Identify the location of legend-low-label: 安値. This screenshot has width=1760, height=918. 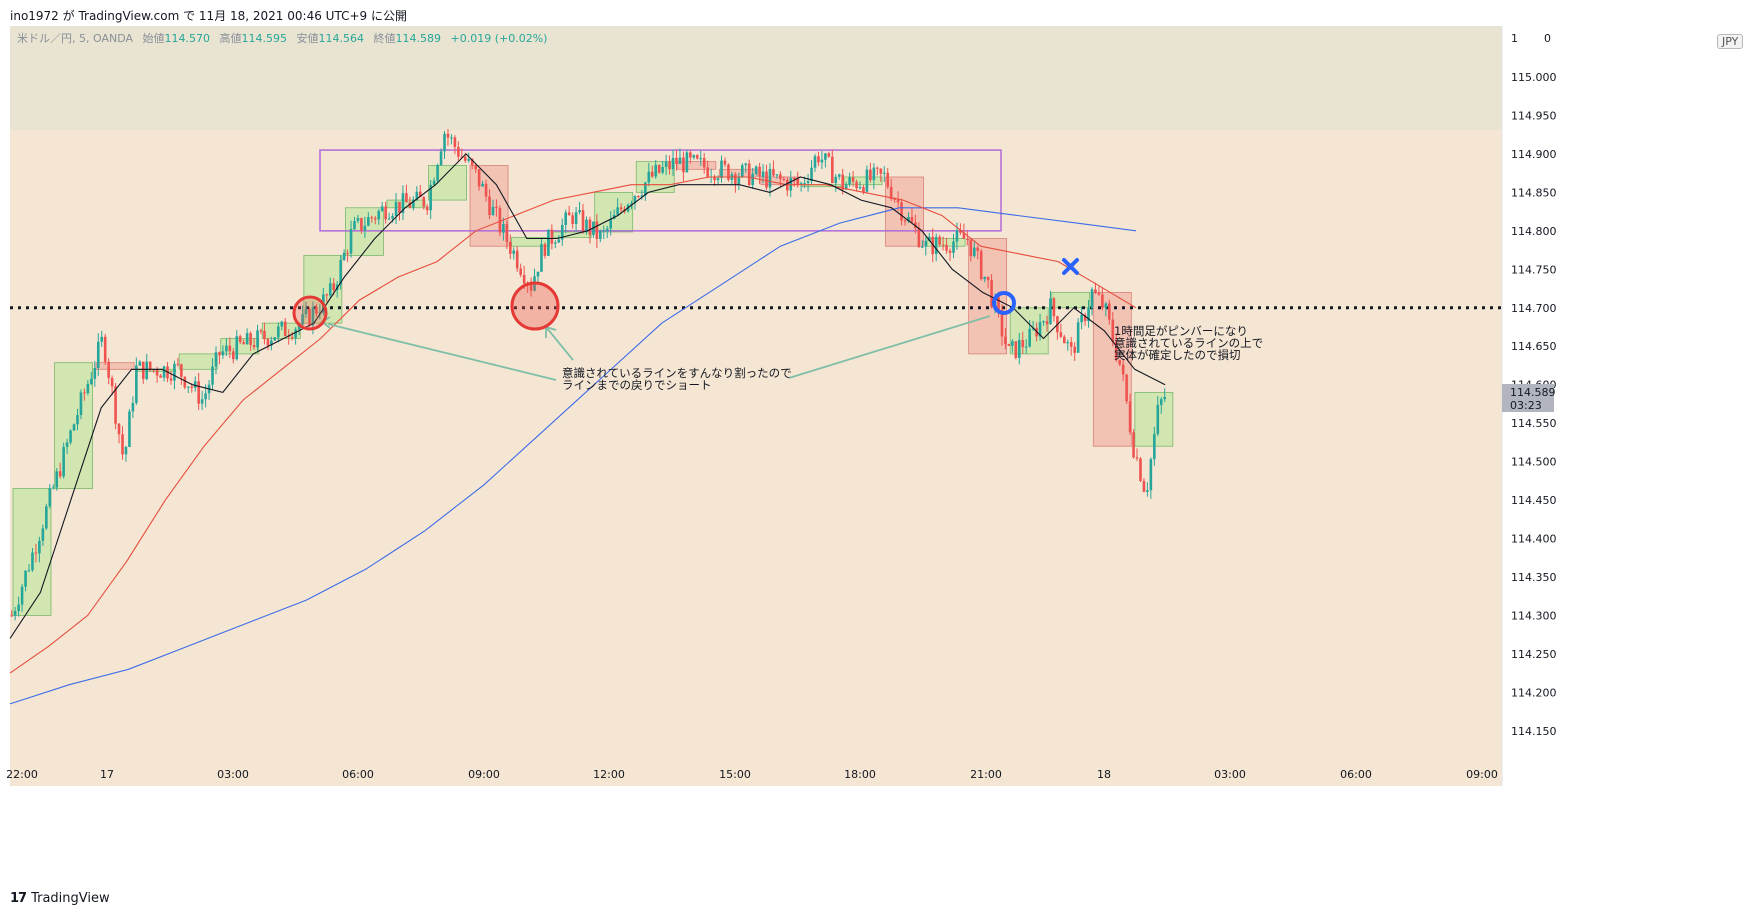
(308, 38).